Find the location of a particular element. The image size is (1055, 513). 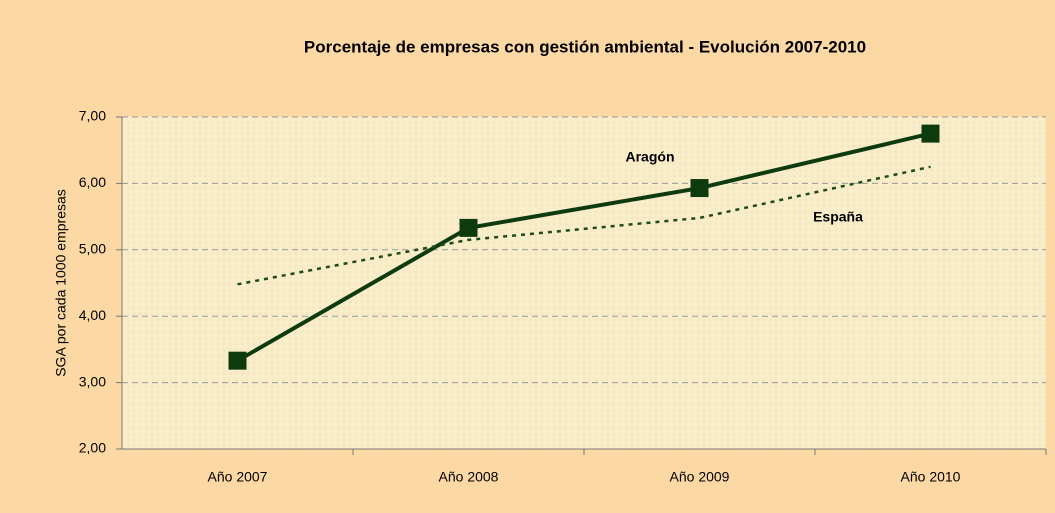

y-tick-label: 4,00 is located at coordinates (92, 315).